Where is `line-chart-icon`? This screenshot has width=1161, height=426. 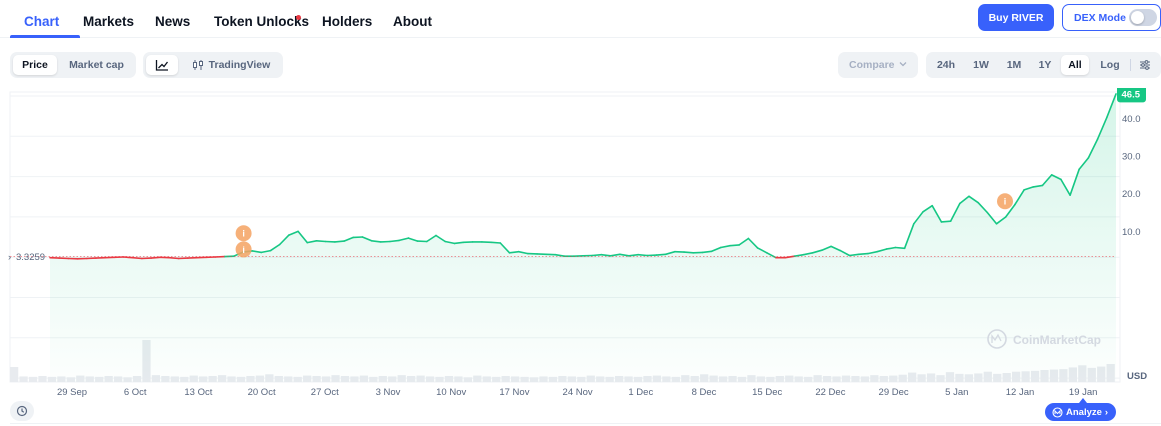 line-chart-icon is located at coordinates (162, 65).